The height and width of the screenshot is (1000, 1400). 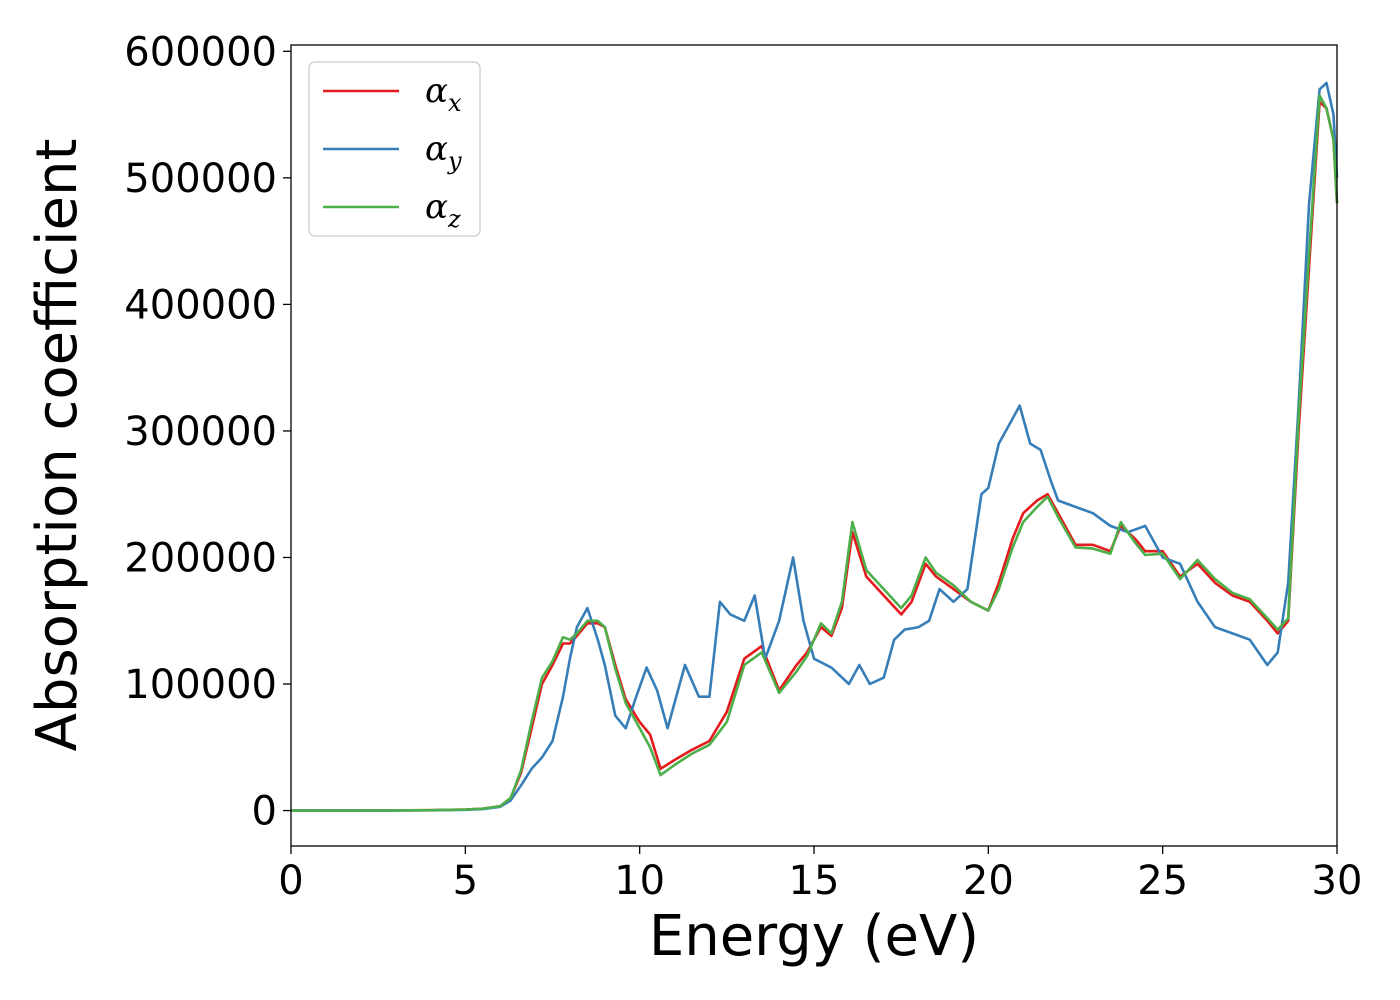 I want to click on y-tick-label: 300000, so click(x=200, y=432).